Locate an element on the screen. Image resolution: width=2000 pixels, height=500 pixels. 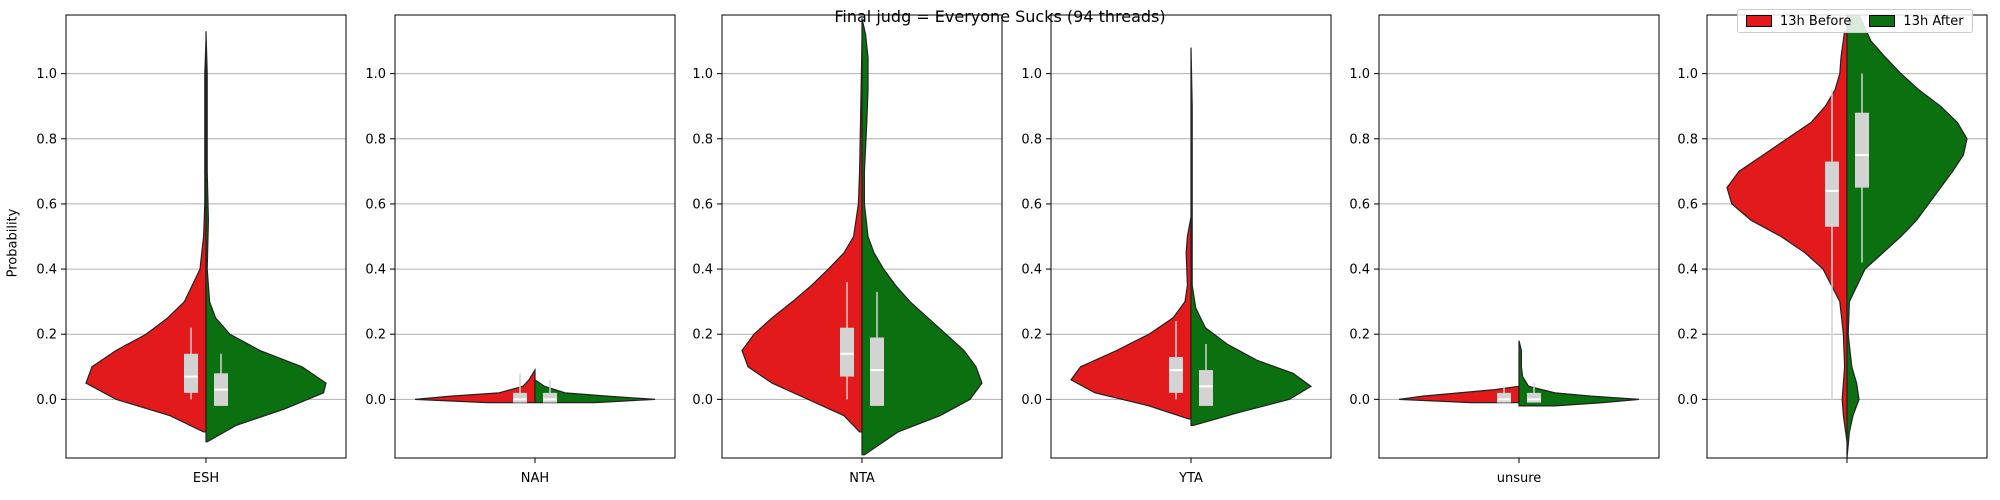
x-tick-label: NTA is located at coordinates (862, 478).